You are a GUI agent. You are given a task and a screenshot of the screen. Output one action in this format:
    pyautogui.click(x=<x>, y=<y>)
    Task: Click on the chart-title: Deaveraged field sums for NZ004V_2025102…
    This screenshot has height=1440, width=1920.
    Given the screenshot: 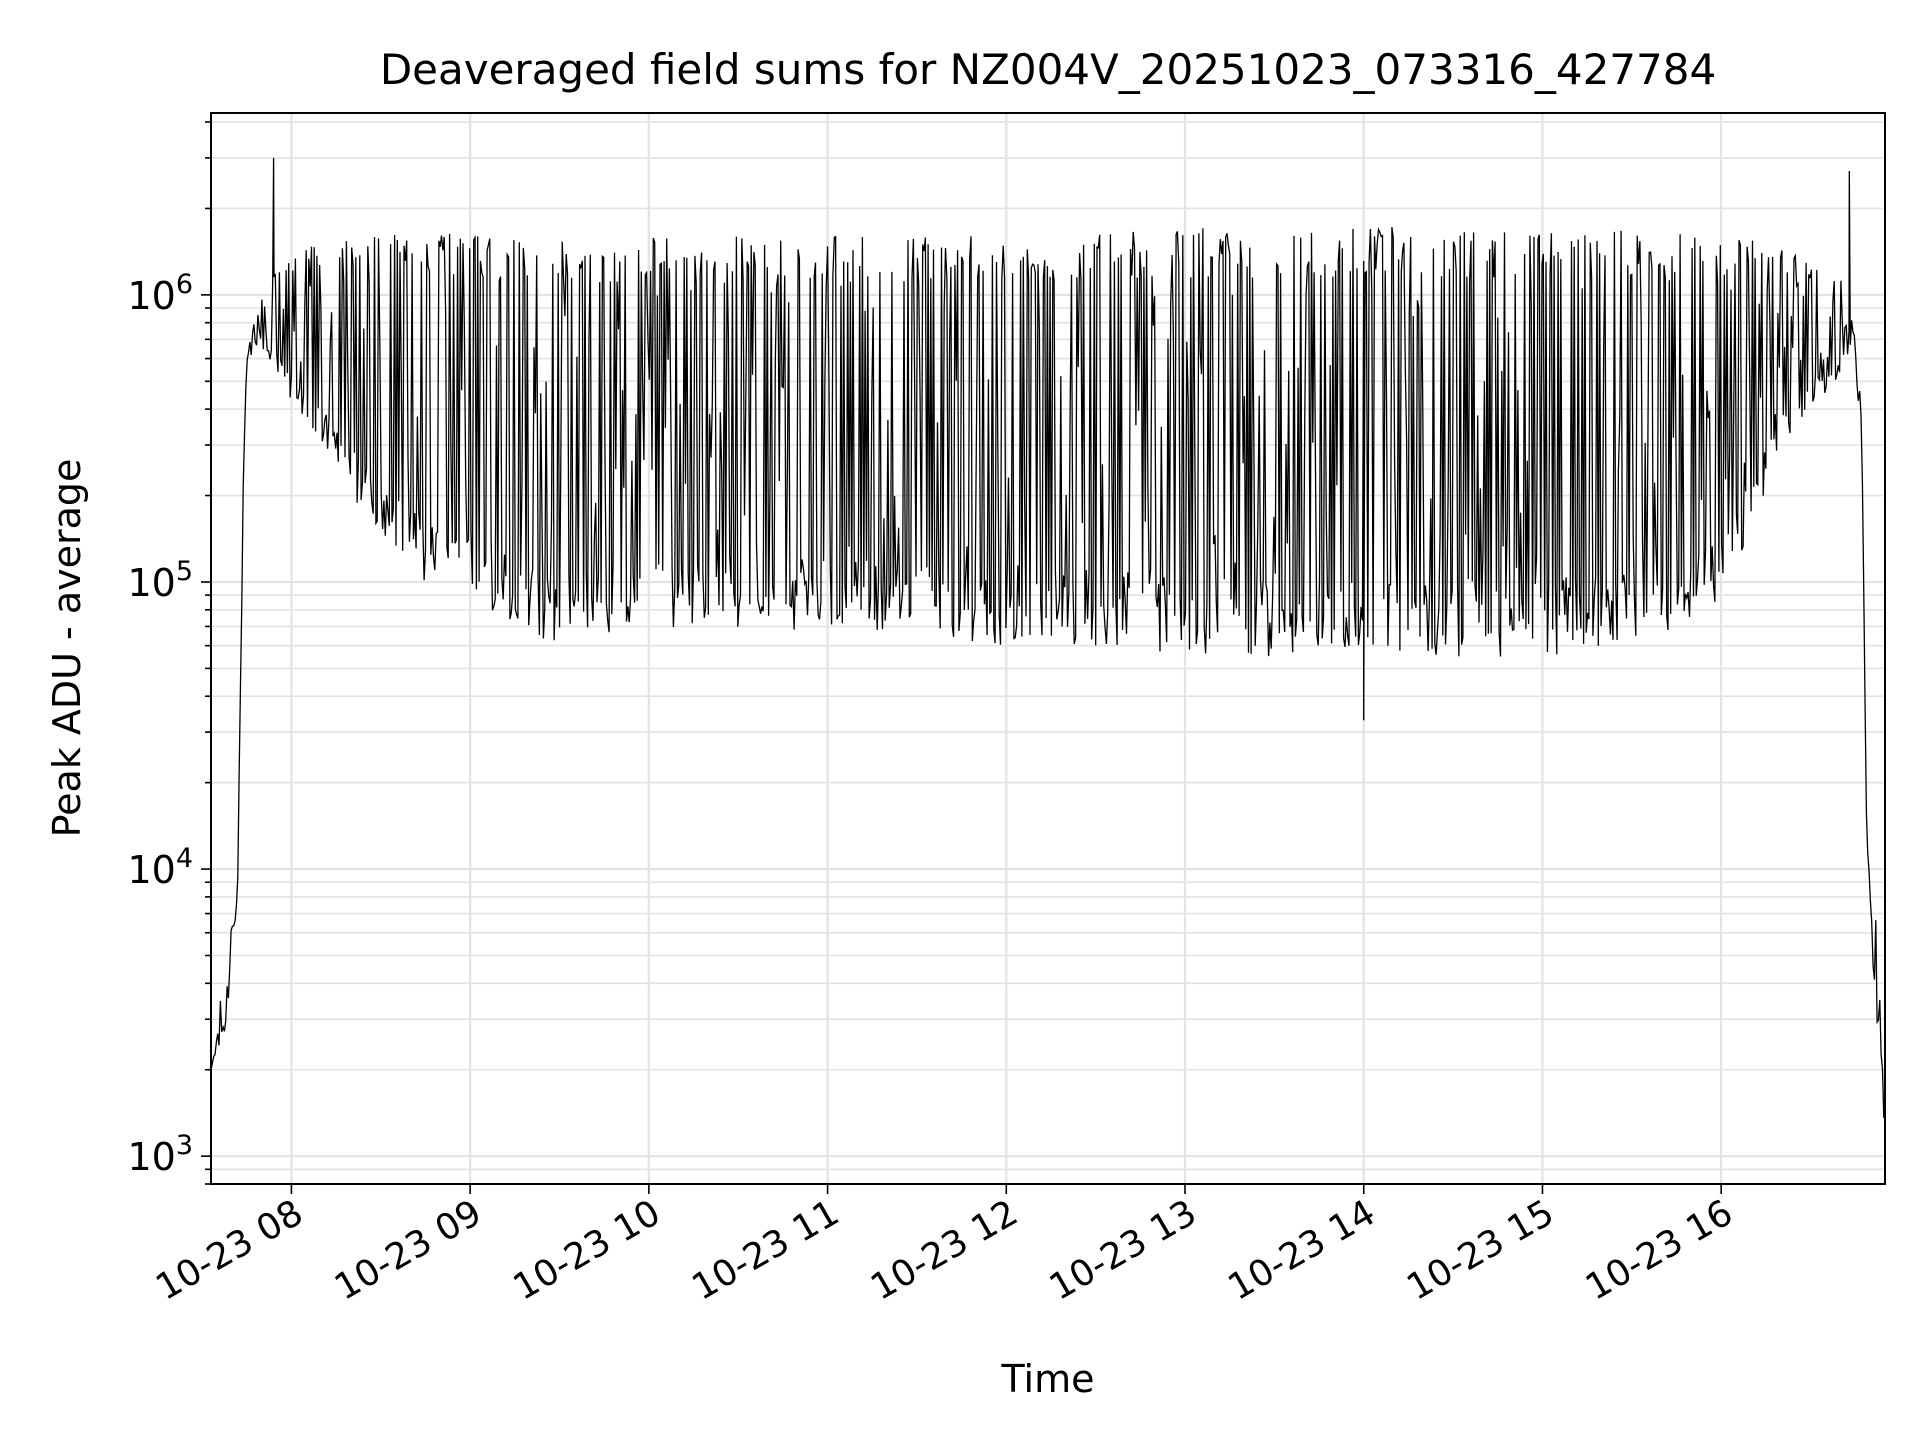 What is the action you would take?
    pyautogui.click(x=1048, y=69)
    